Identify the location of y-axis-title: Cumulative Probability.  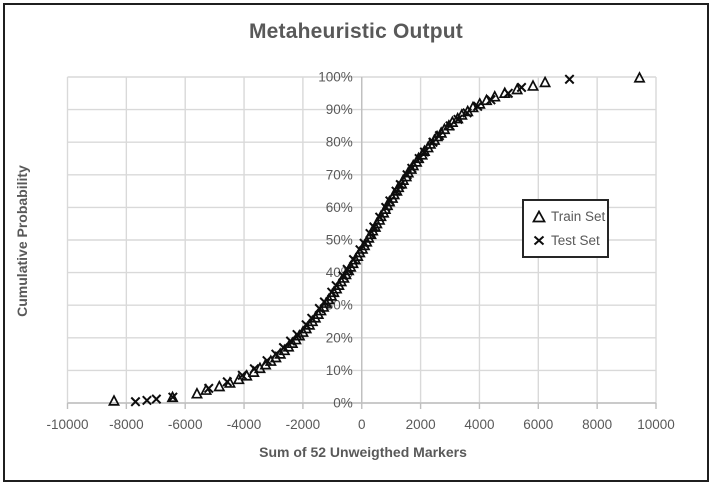
(22, 241).